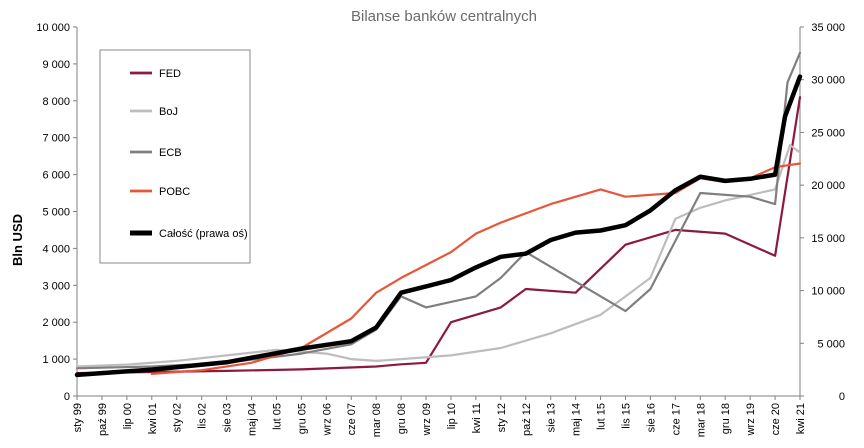 This screenshot has height=448, width=864. I want to click on legend-box, so click(175, 156).